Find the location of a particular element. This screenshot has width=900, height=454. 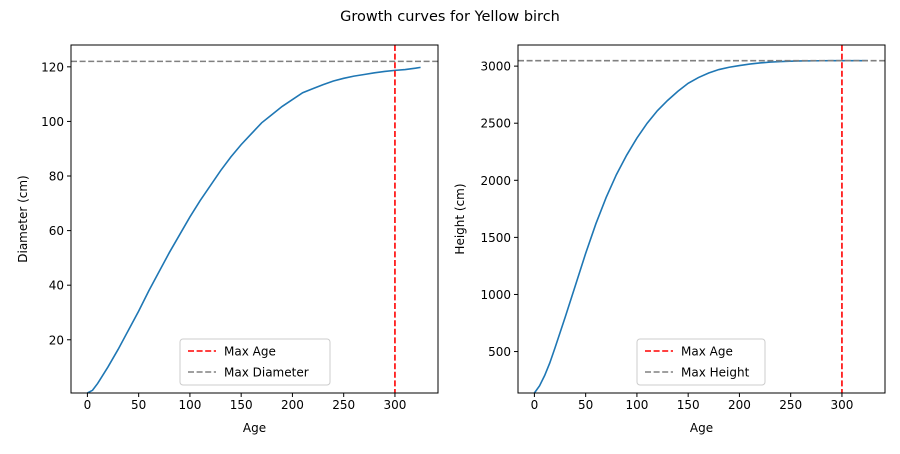

y-axis-label: Diameter (cm) is located at coordinates (23, 219).